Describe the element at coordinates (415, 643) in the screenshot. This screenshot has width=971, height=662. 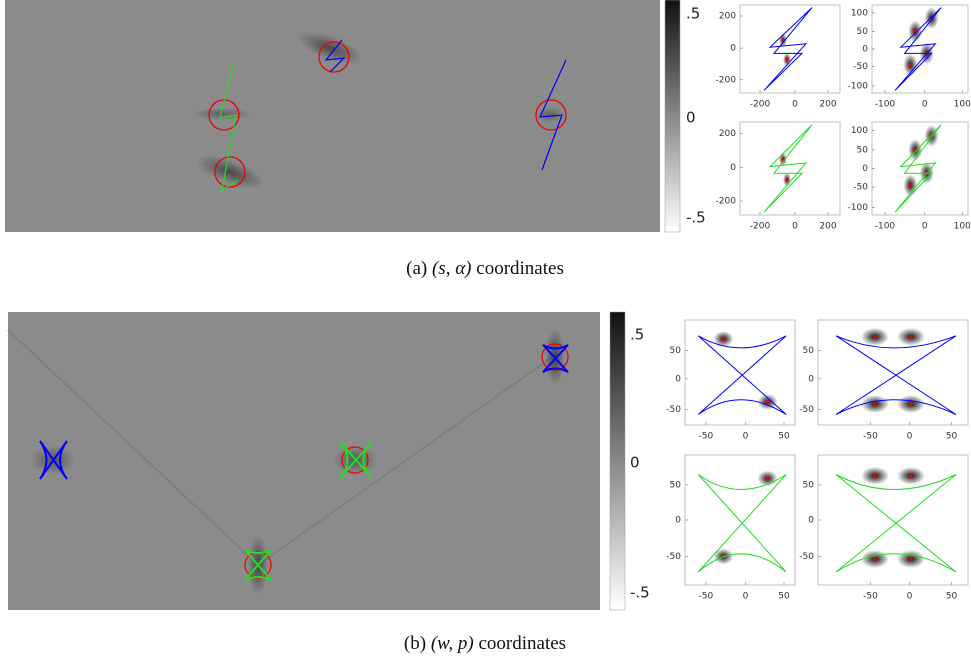
I see `caption-label: (b)` at that location.